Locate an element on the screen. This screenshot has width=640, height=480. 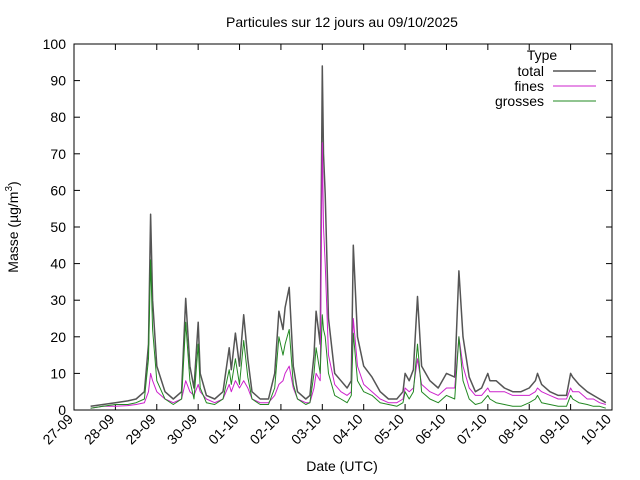
y-axis-title: Masse (µg/m3) is located at coordinates (12, 226).